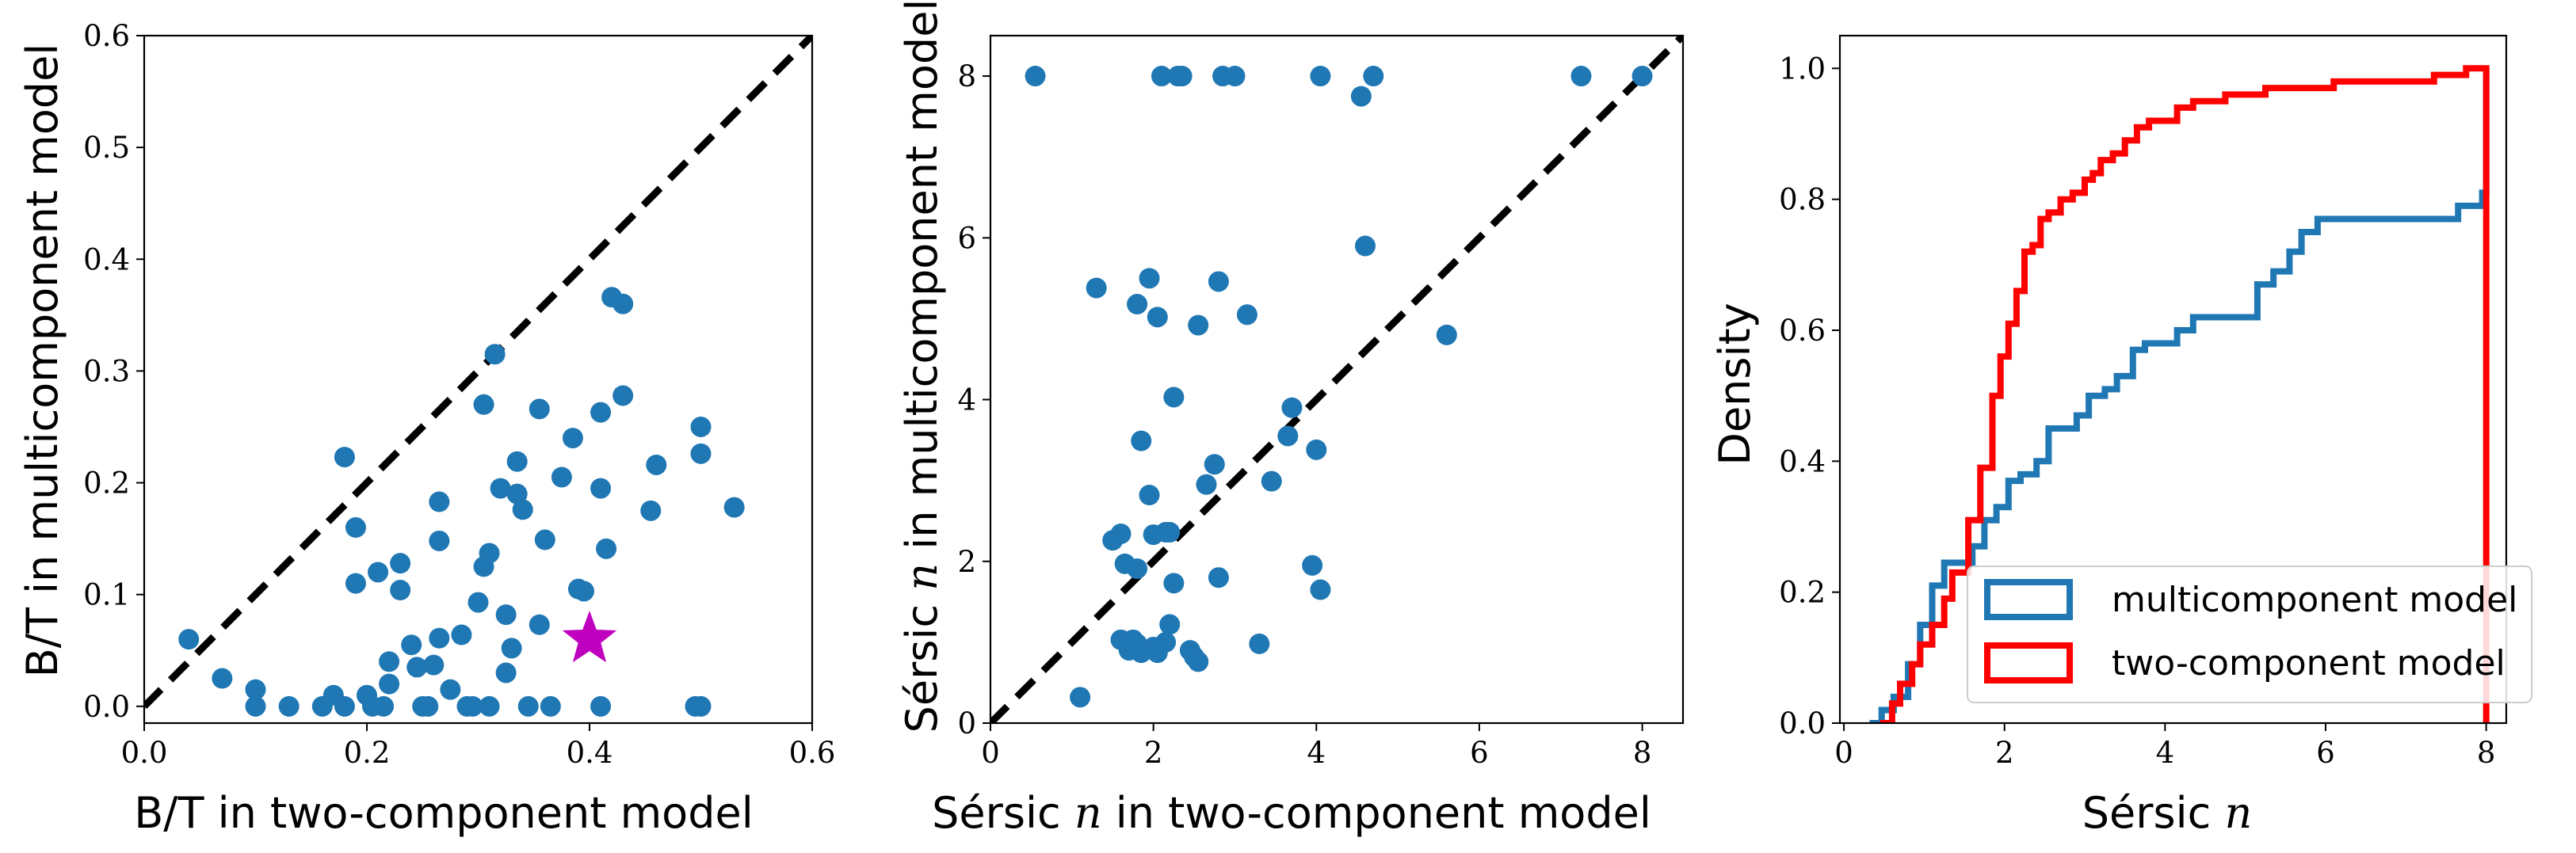  Describe the element at coordinates (966, 400) in the screenshot. I see `y-tick-label: 4` at that location.